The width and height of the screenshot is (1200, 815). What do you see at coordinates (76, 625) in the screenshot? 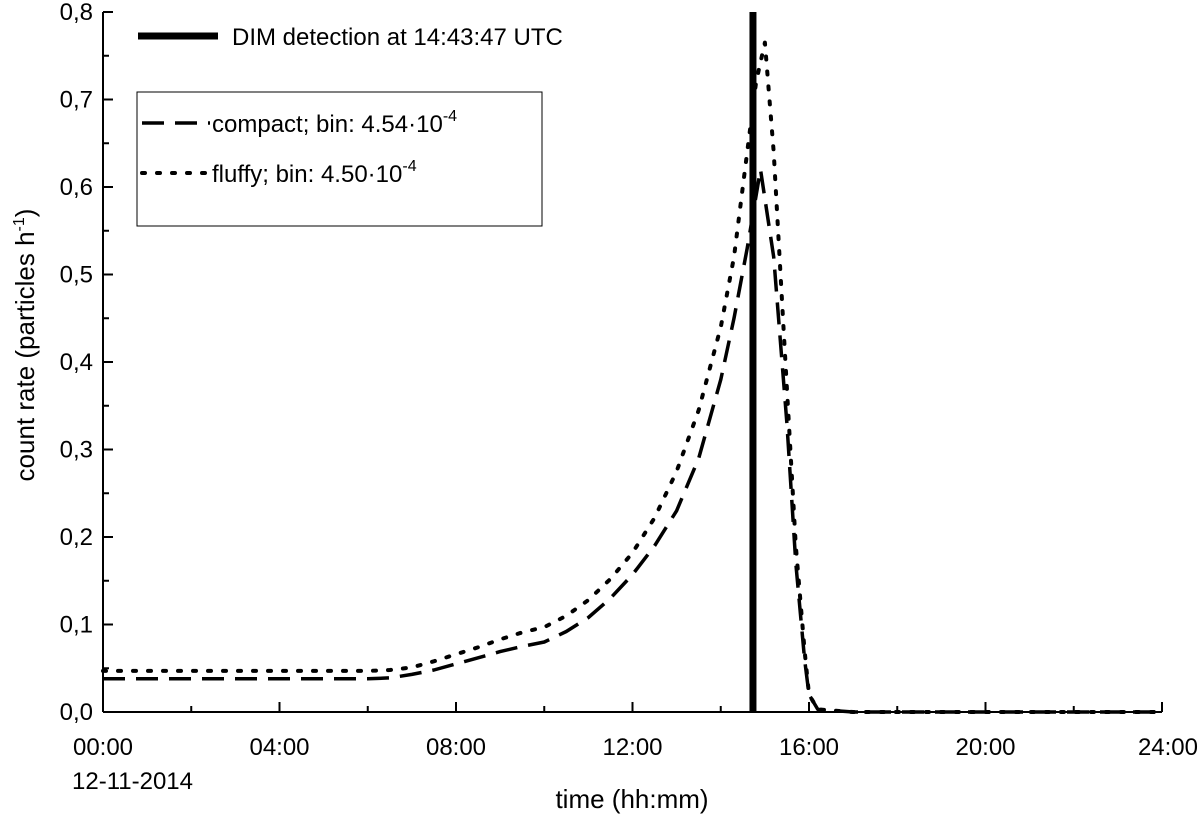
I see `y-tick-label: 0,1` at bounding box center [76, 625].